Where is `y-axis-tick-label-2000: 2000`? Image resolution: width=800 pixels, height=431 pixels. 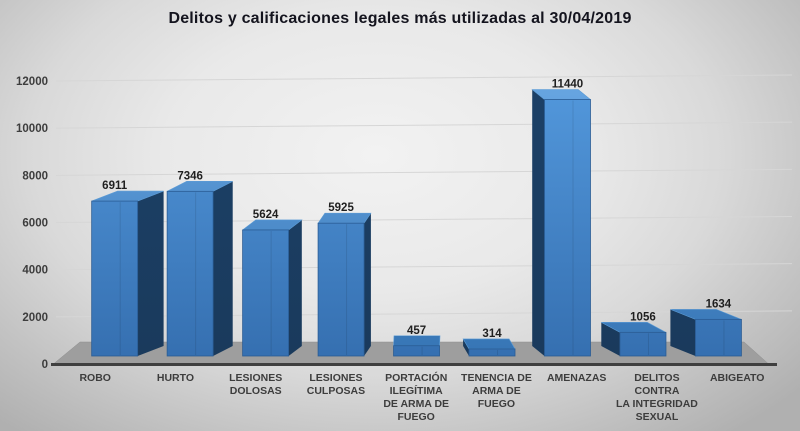 y-axis-tick-label-2000: 2000 is located at coordinates (35, 318).